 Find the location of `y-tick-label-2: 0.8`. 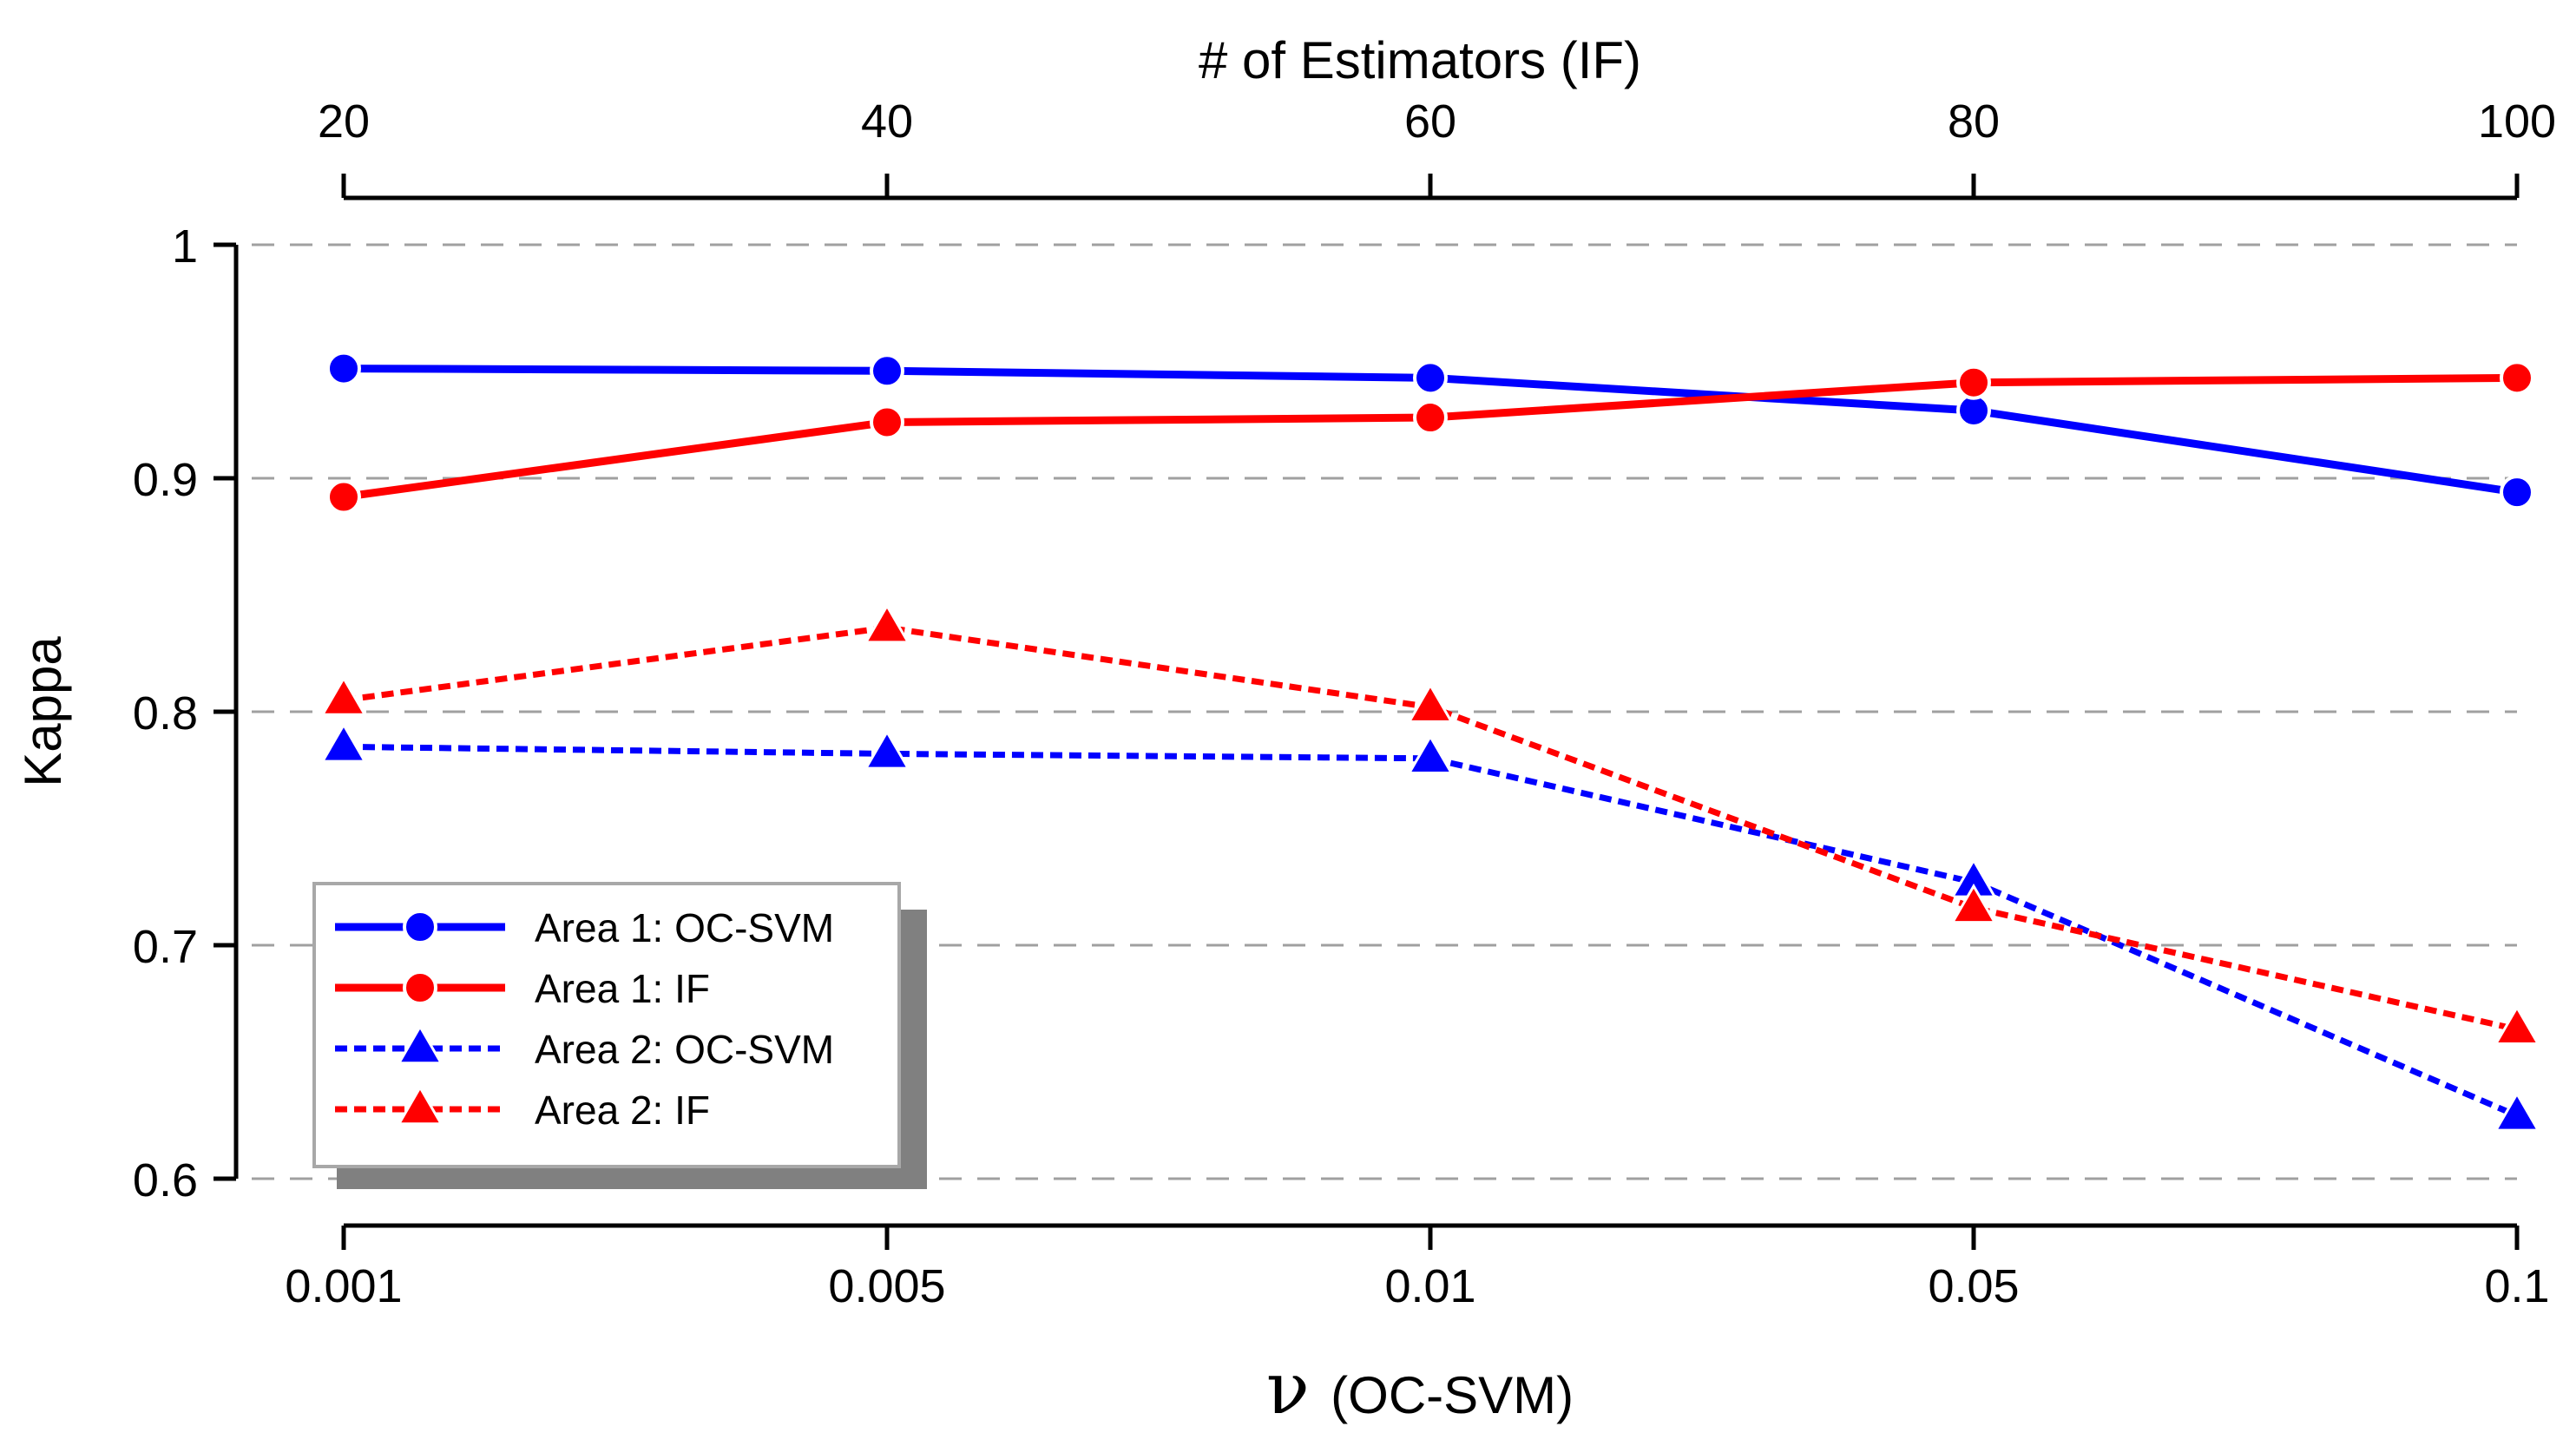

y-tick-label-2: 0.8 is located at coordinates (165, 713).